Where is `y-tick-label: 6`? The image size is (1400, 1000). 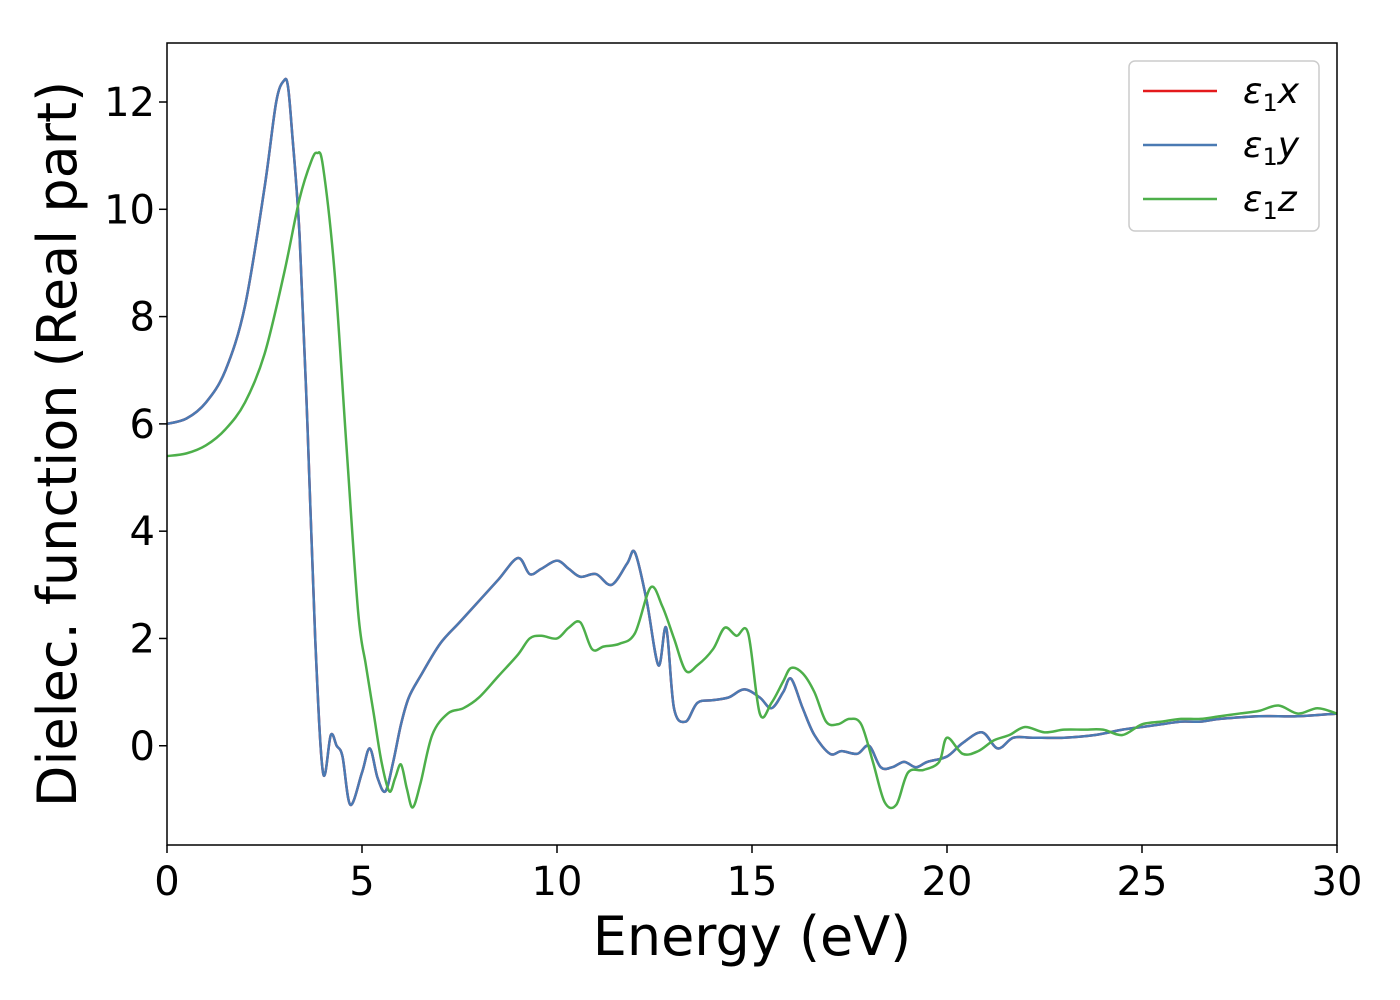
y-tick-label: 6 is located at coordinates (142, 425).